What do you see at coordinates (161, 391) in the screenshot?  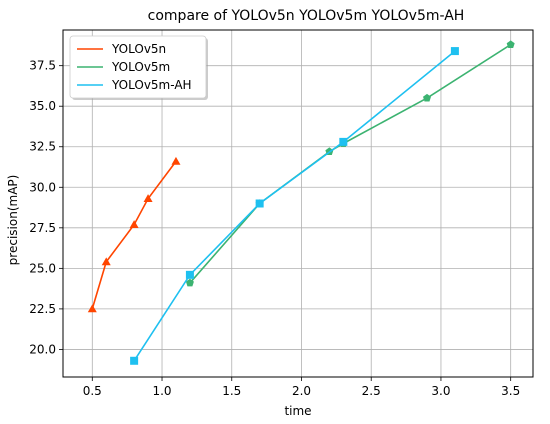 I see `x-tick-label: 1.0` at bounding box center [161, 391].